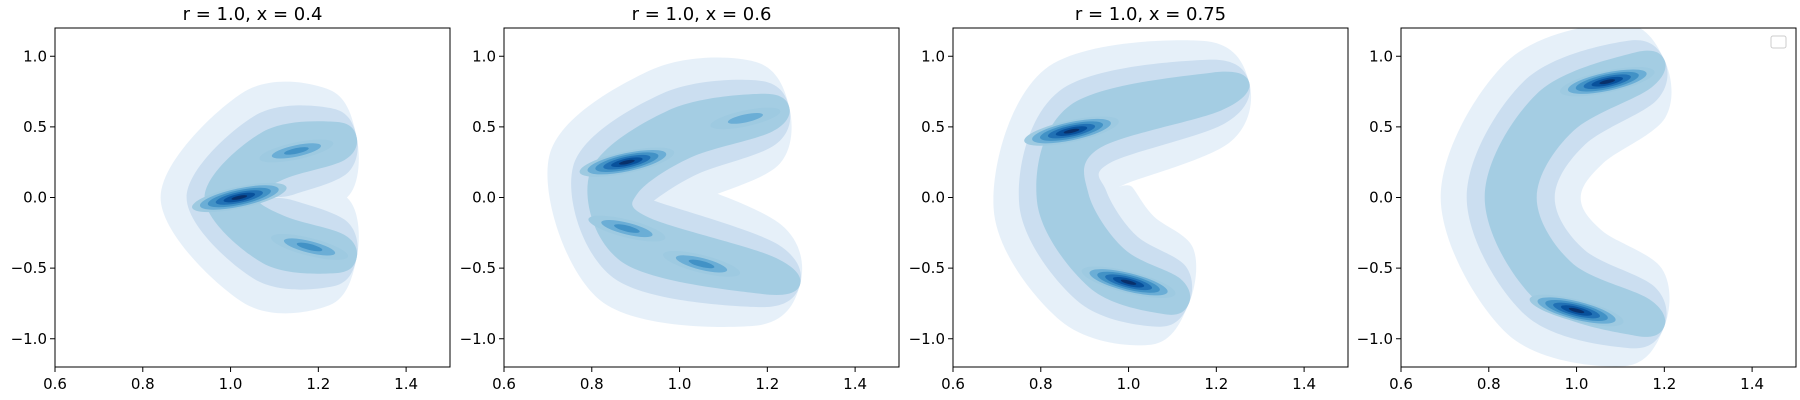 Image resolution: width=1800 pixels, height=400 pixels. What do you see at coordinates (1150, 14) in the screenshot?
I see `subplot-title: r = 1.0, x = 0.75` at bounding box center [1150, 14].